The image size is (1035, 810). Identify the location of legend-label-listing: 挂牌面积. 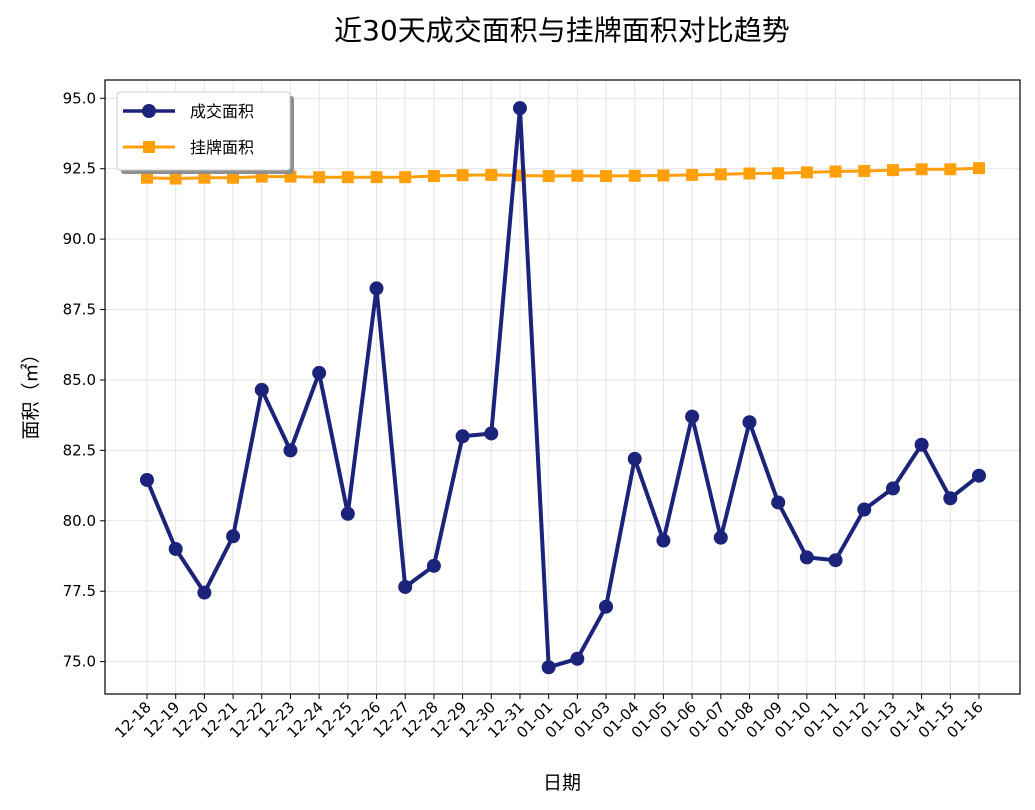
(222, 147).